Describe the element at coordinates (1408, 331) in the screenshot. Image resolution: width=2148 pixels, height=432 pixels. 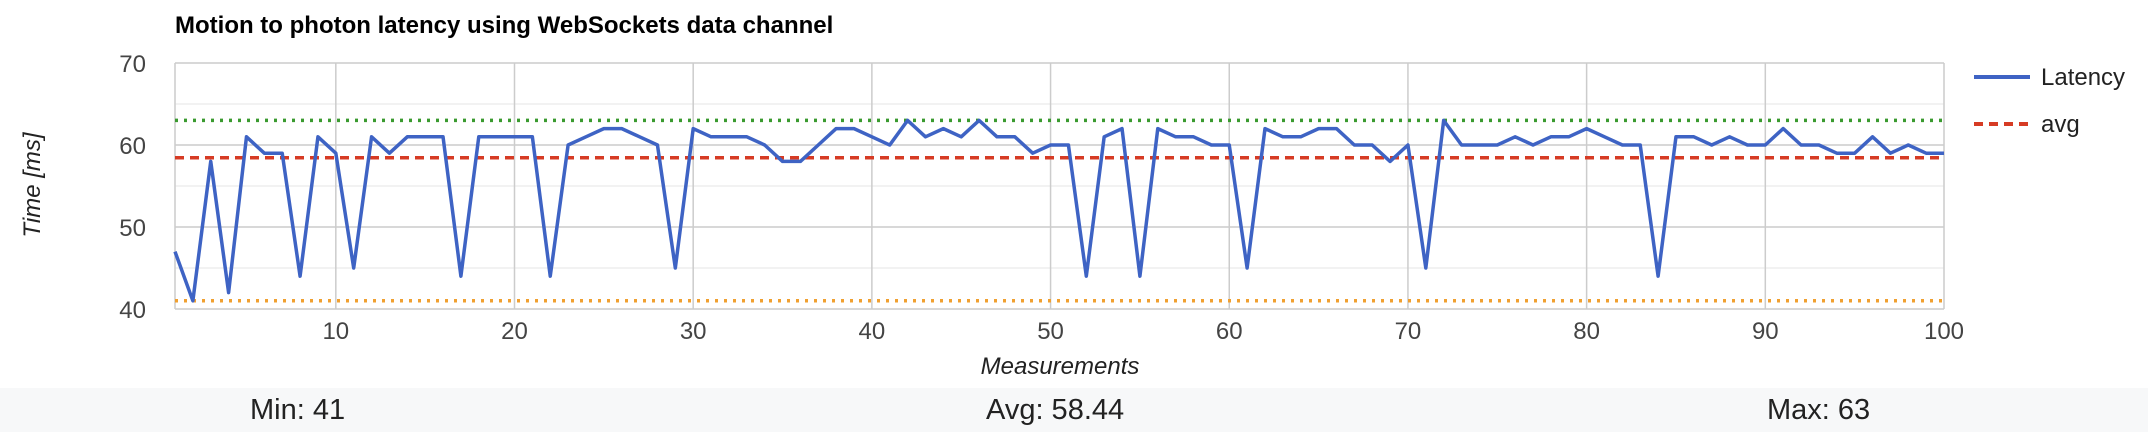
I see `x-tick-label: 70` at that location.